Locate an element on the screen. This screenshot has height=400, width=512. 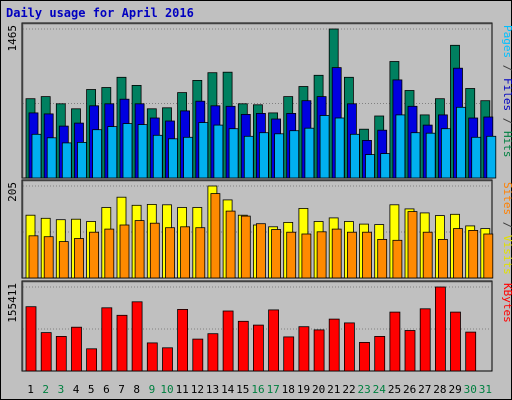
x-tick-18: 18 is located at coordinates (288, 389).